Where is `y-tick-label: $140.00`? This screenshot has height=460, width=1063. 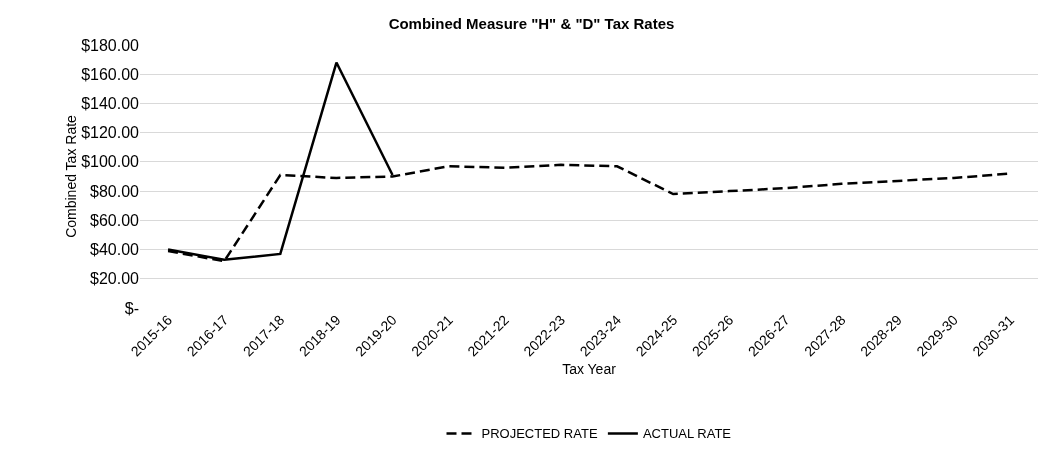
y-tick-label: $140.00 is located at coordinates (110, 104).